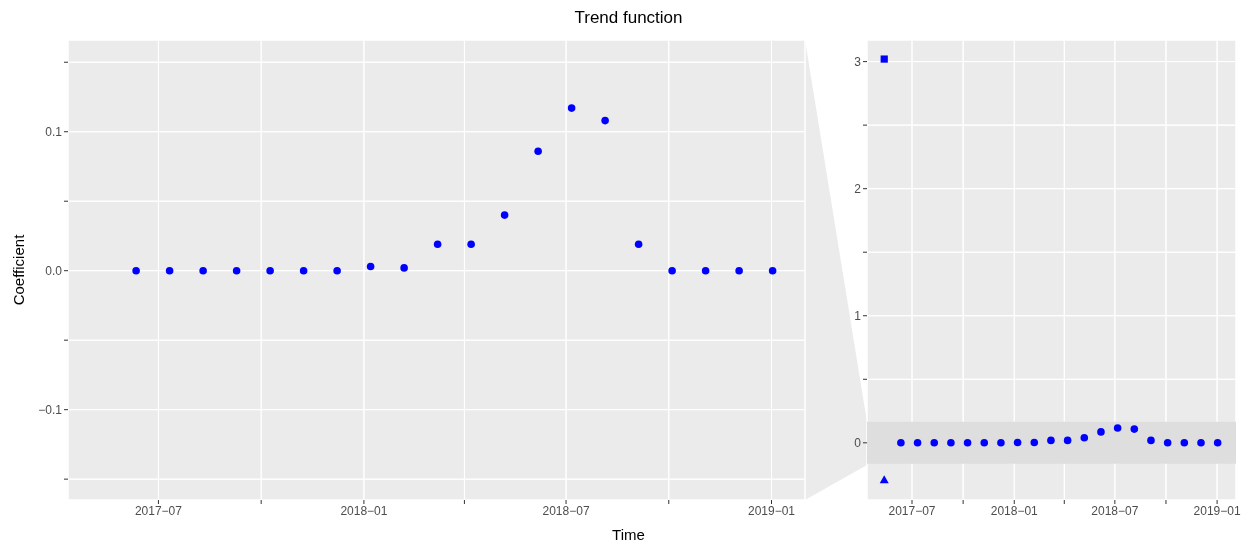 This screenshot has height=548, width=1257. I want to click on y-tick-label: 2, so click(858, 188).